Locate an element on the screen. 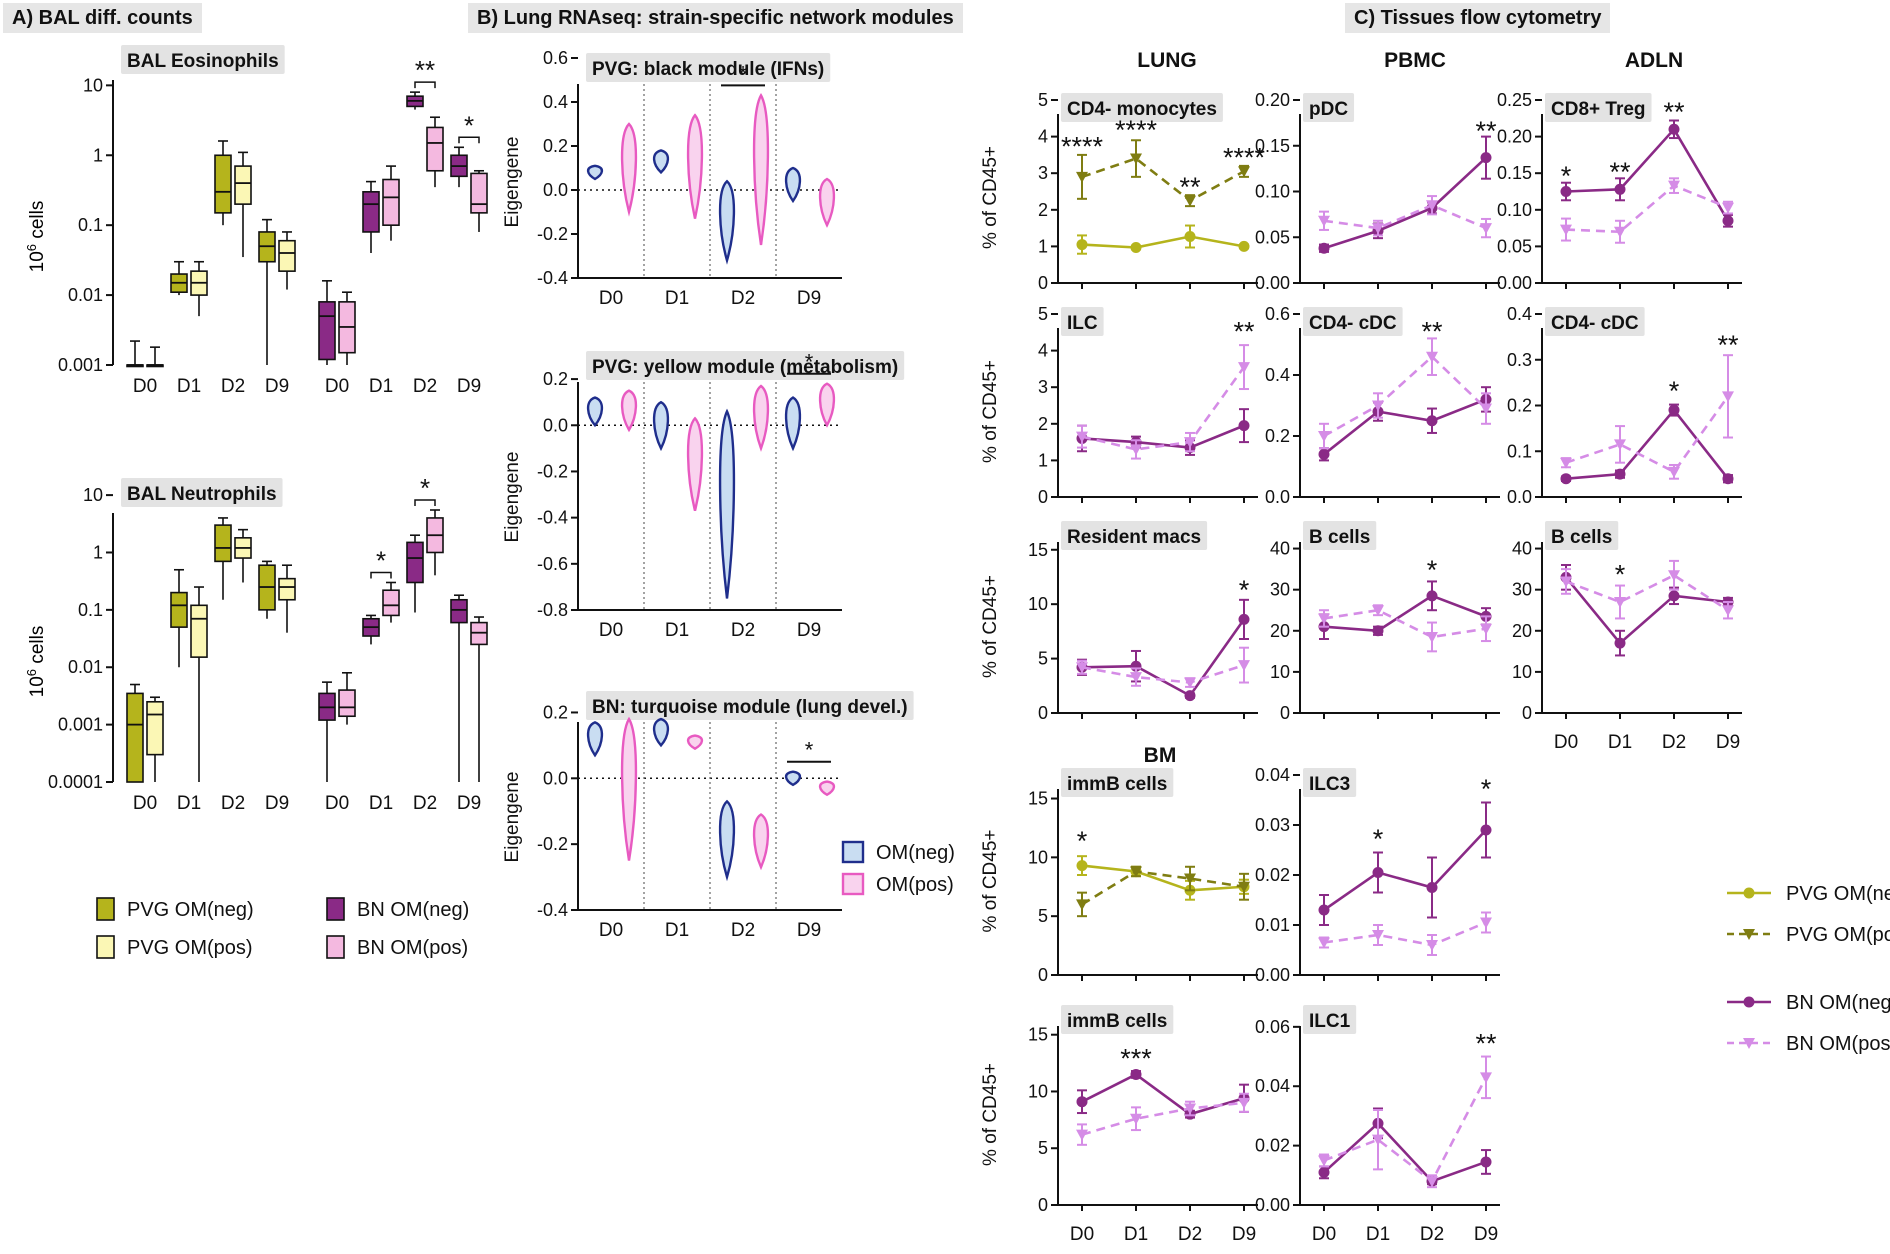 Image resolution: width=1890 pixels, height=1254 pixels. lung_resmacs-sig-label: * is located at coordinates (1244, 590).